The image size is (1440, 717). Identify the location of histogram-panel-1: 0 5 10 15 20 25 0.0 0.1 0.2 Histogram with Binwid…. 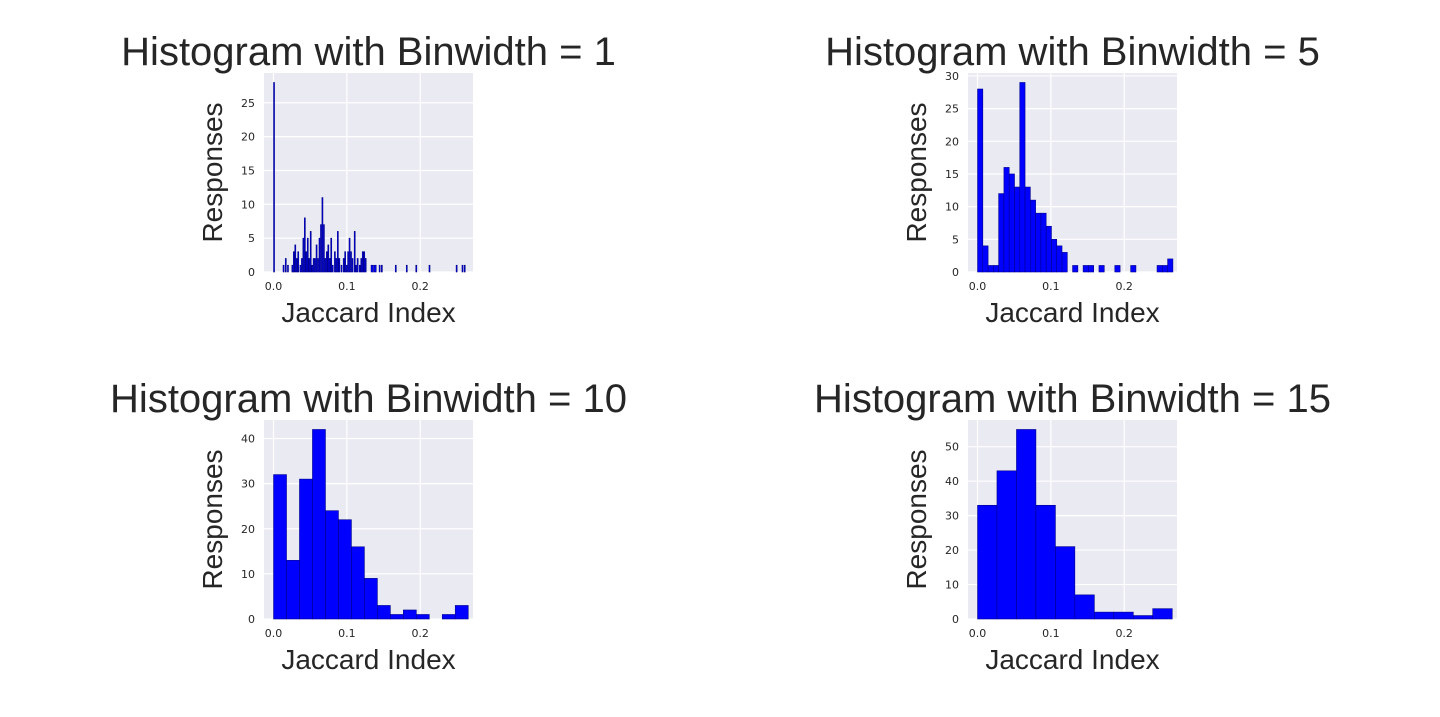
(368, 179).